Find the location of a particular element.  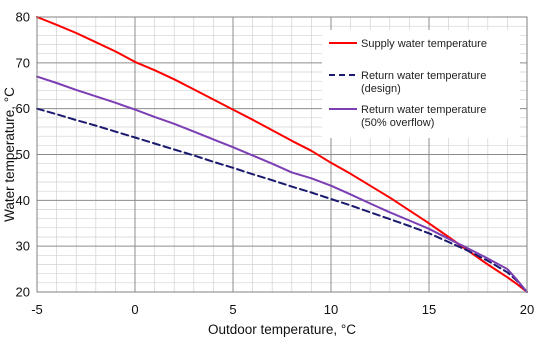

legend-label-return-overflow: Return water temperature (50% overflow) is located at coordinates (423, 116).